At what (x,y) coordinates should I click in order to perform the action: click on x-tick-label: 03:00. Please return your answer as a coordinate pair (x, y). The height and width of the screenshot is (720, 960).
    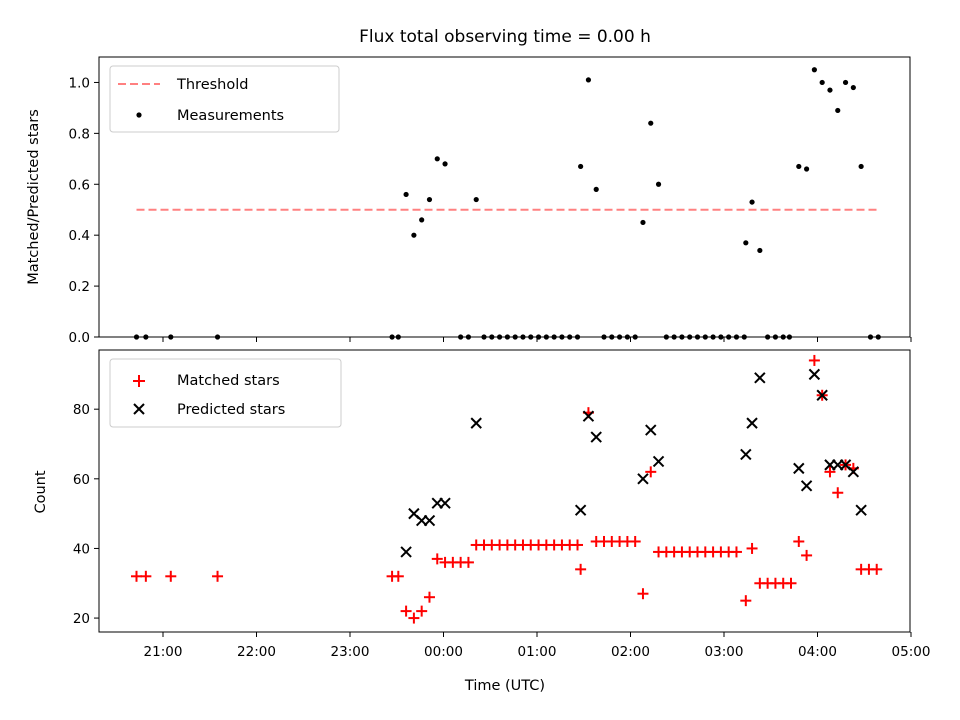
    Looking at the image, I should click on (724, 652).